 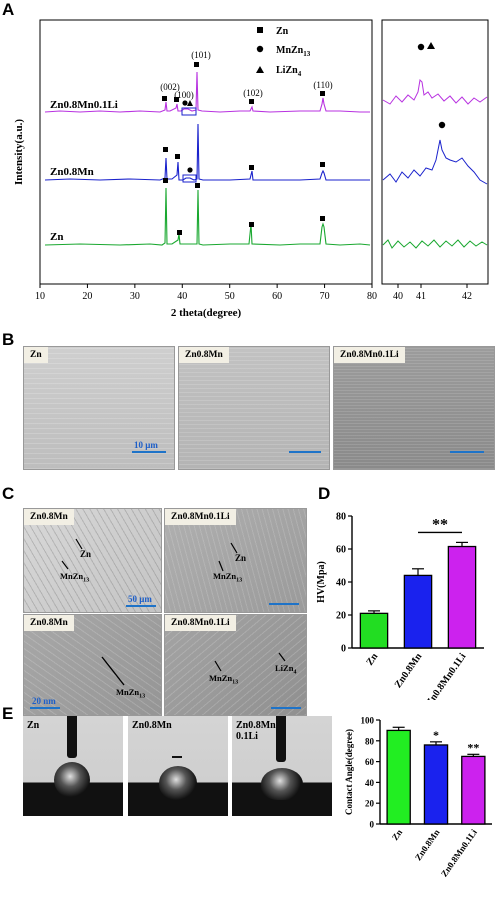 What do you see at coordinates (170, 87) in the screenshot?
I see `peak-label-002: (002)` at bounding box center [170, 87].